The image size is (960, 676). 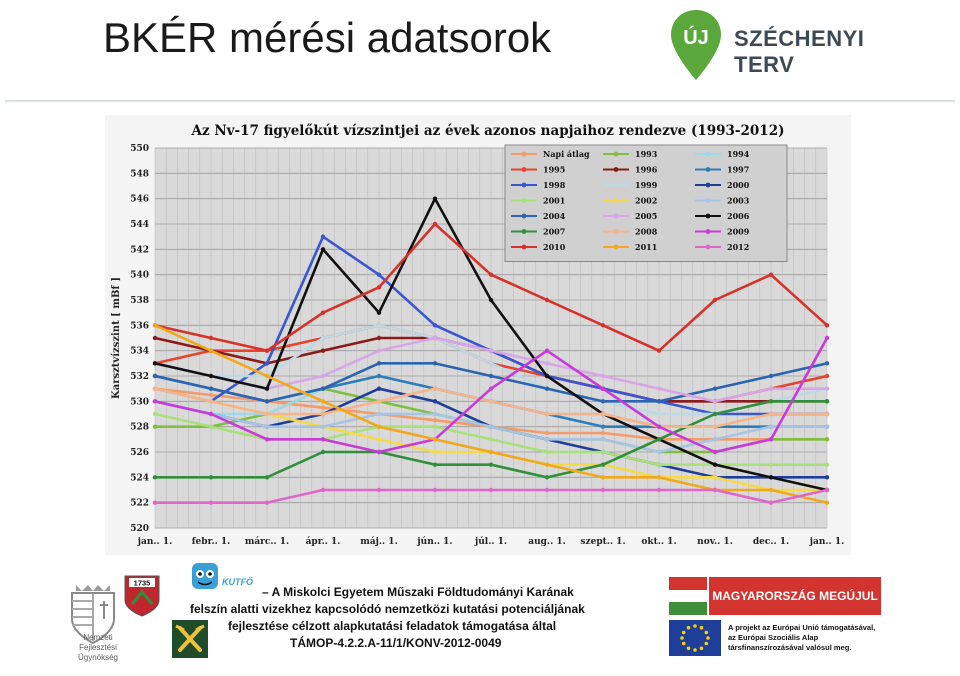 I want to click on x-tick-label: ápr.. 1., so click(x=323, y=541).